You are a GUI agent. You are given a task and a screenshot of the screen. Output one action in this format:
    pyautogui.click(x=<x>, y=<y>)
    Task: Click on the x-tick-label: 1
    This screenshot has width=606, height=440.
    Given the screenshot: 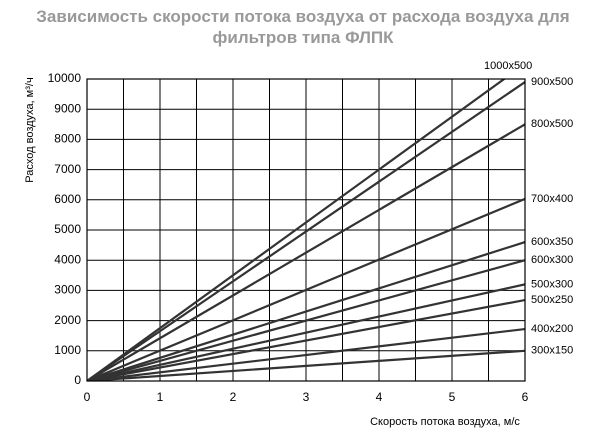 What is the action you would take?
    pyautogui.click(x=160, y=397)
    